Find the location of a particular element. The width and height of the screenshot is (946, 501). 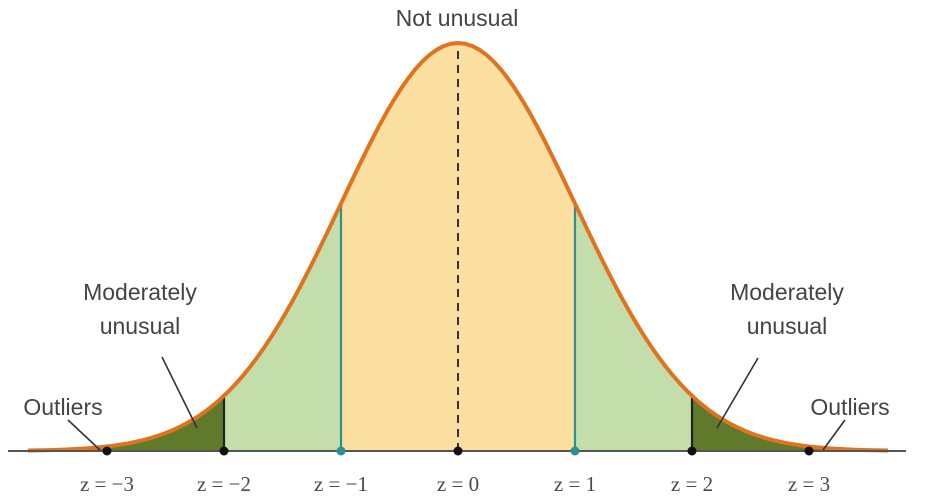

moderate-right-label-line1: Moderately is located at coordinates (787, 292).